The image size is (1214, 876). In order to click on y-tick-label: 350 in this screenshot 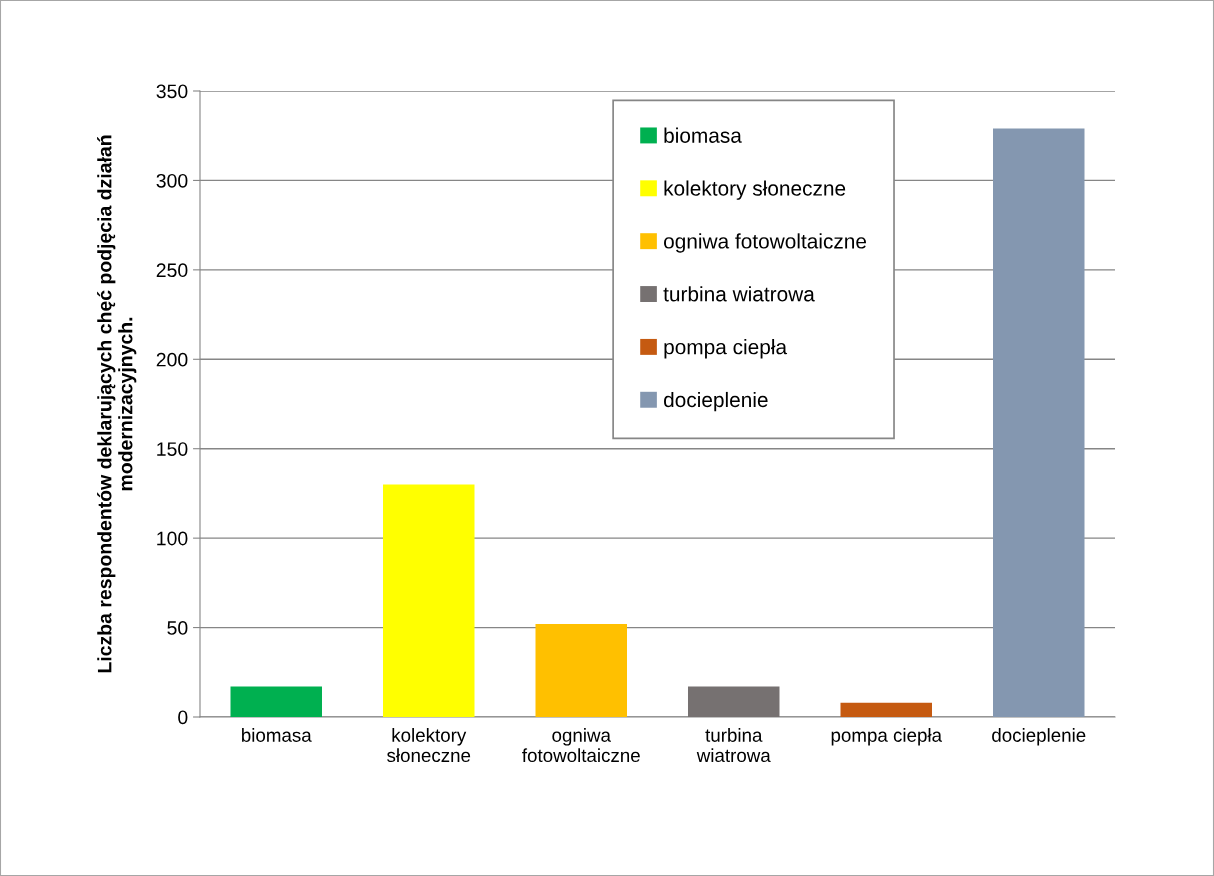, I will do `click(172, 91)`.